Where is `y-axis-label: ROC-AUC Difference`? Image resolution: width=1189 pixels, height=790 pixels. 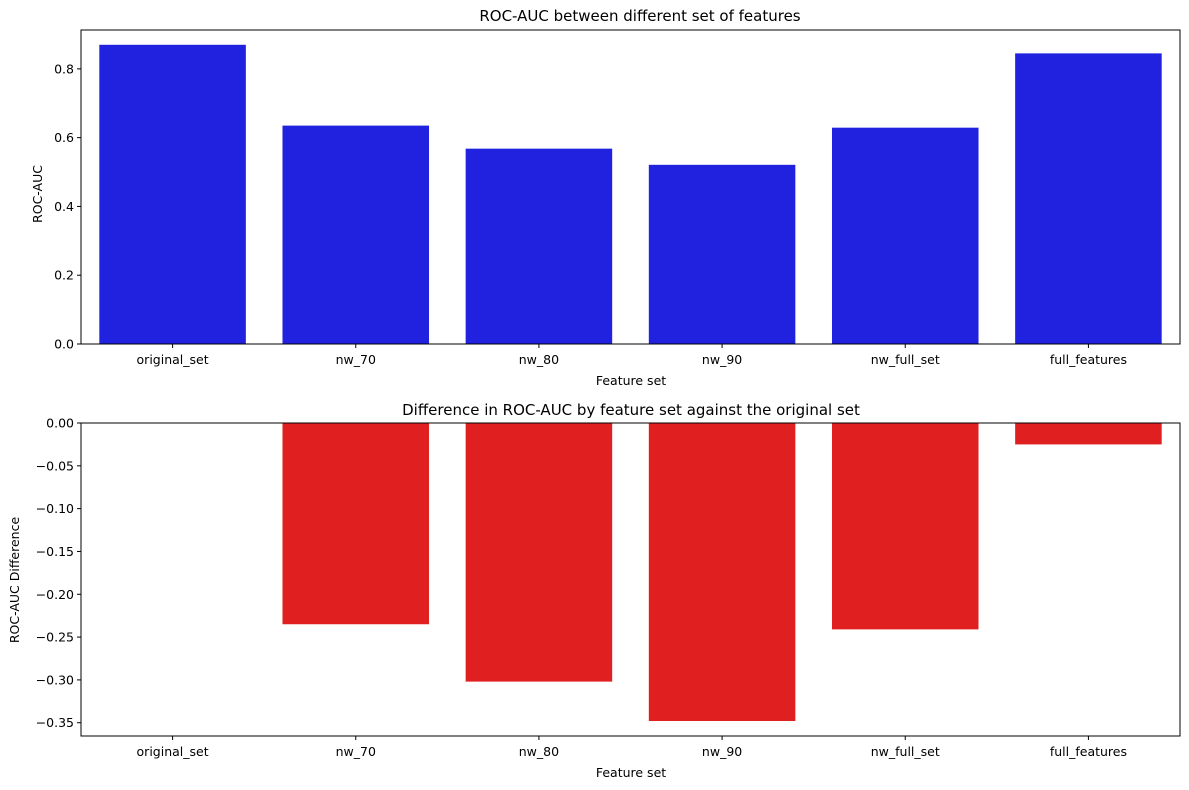
y-axis-label: ROC-AUC Difference is located at coordinates (14, 580).